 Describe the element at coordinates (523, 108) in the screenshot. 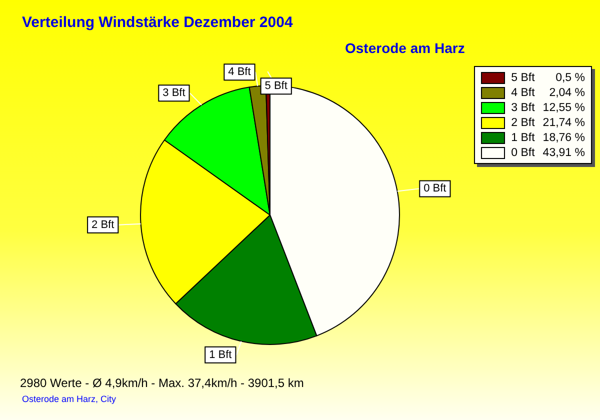

I see `legend-label: 3 Bft` at that location.